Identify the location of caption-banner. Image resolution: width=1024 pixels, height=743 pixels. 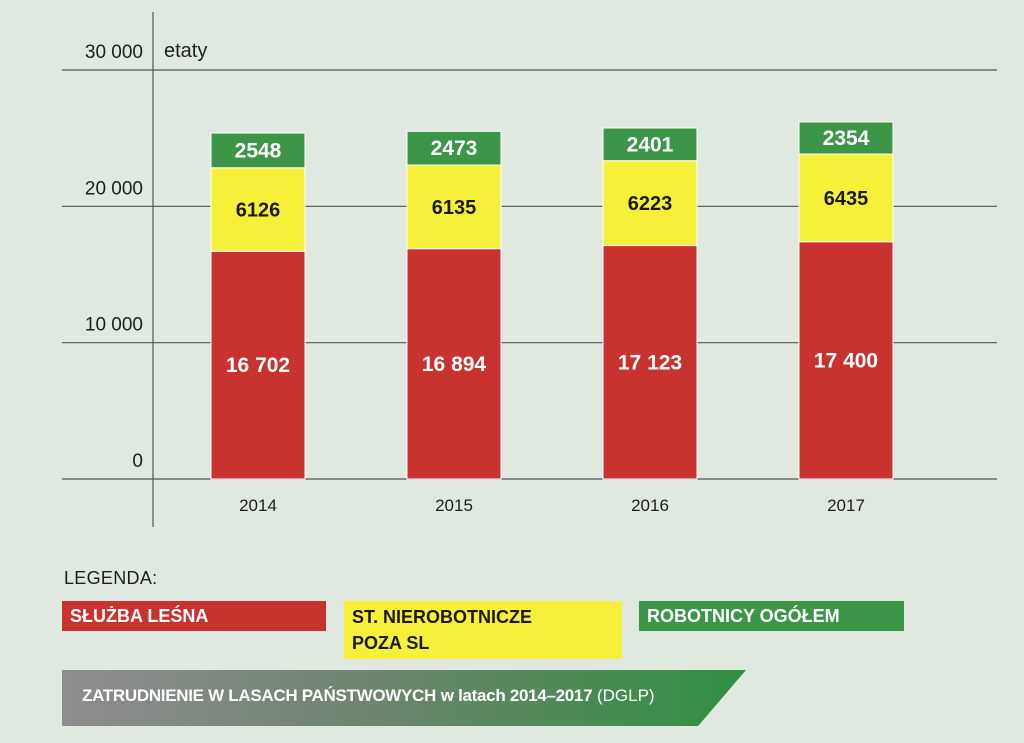
(404, 698).